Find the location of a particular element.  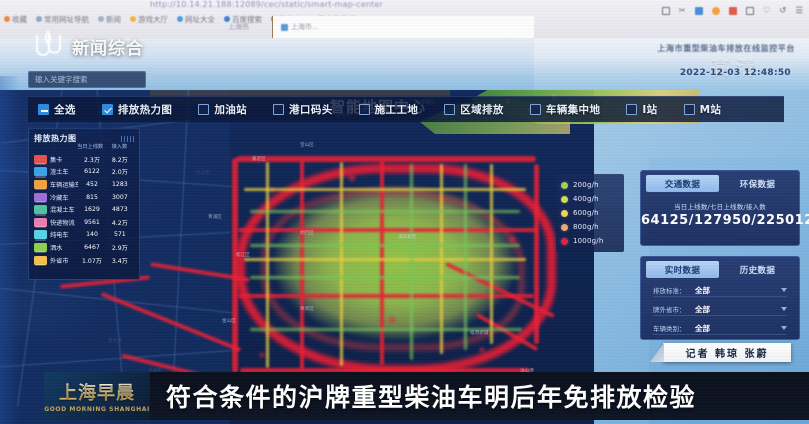

select-label: 排放标准： is located at coordinates (669, 291).